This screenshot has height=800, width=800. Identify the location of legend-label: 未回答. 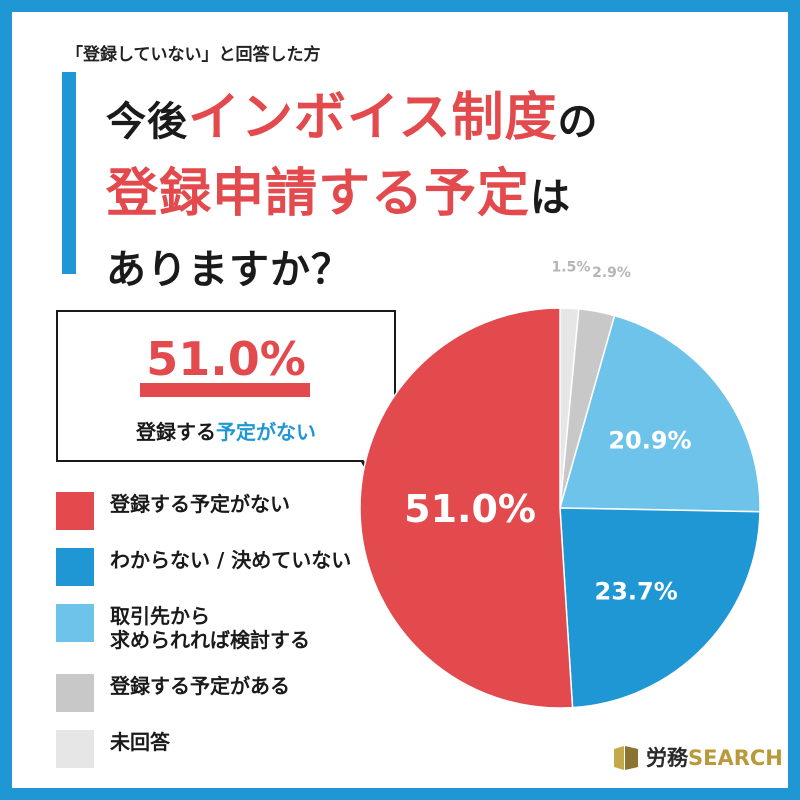
(140, 742).